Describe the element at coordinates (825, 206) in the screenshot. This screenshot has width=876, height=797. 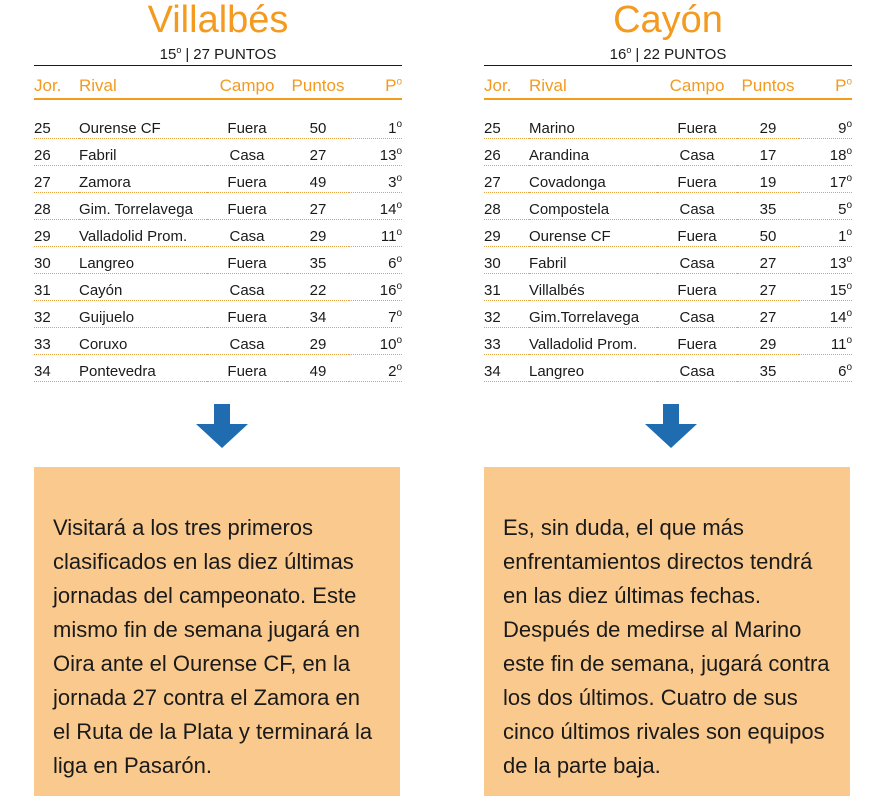
I see `cell-pos: 5o` at that location.